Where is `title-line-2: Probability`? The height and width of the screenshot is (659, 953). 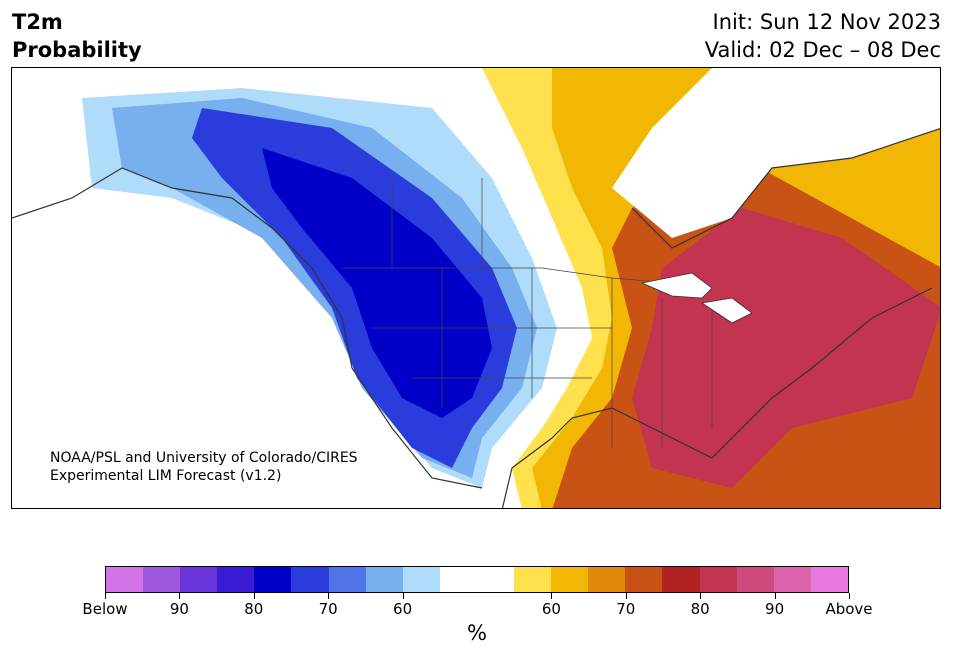
title-line-2: Probability is located at coordinates (77, 50).